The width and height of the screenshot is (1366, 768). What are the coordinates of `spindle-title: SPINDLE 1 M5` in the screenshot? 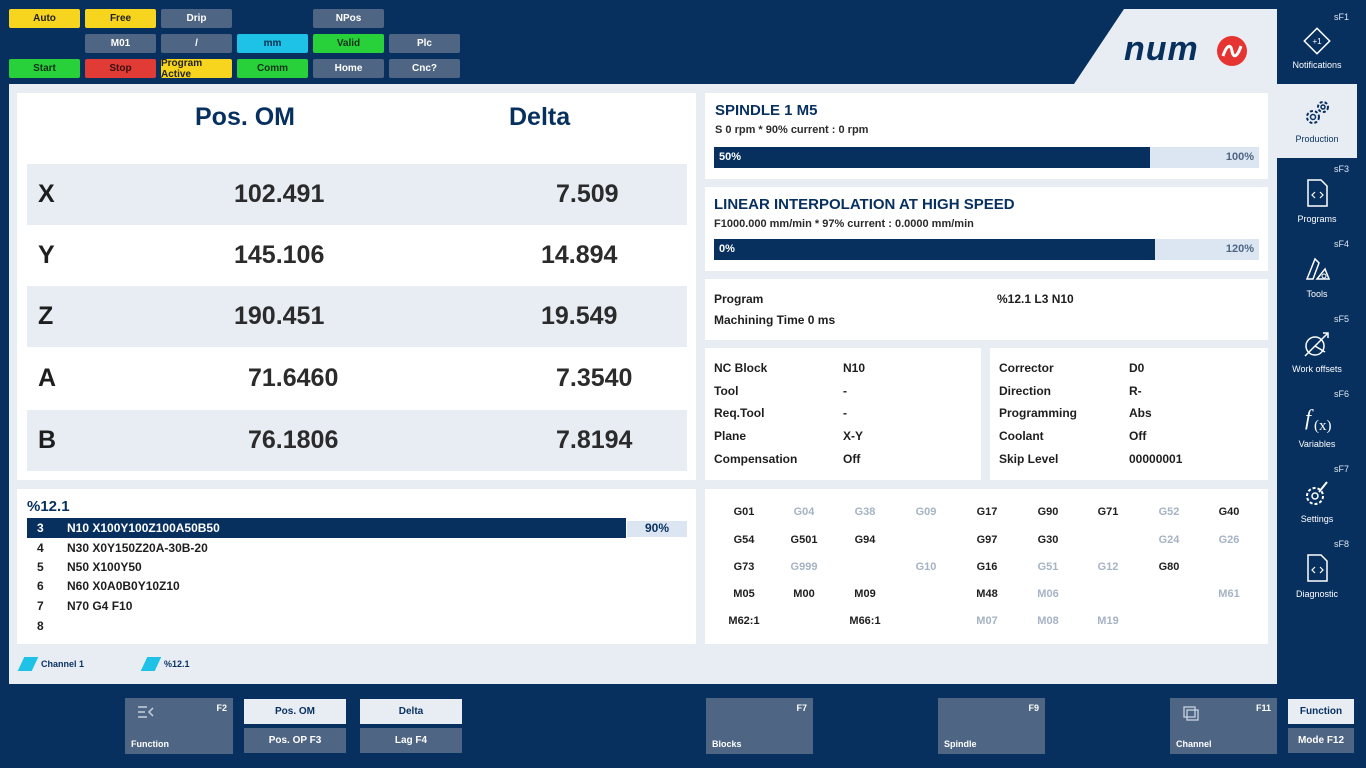 It's located at (766, 110).